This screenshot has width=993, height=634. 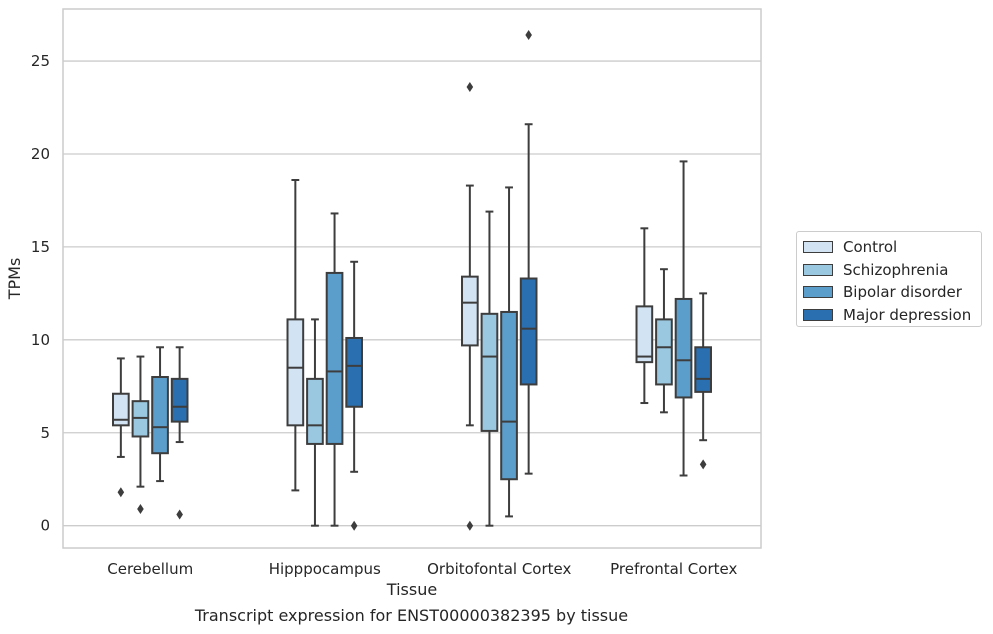 What do you see at coordinates (902, 292) in the screenshot?
I see `legend-label: Bipolar disorder` at bounding box center [902, 292].